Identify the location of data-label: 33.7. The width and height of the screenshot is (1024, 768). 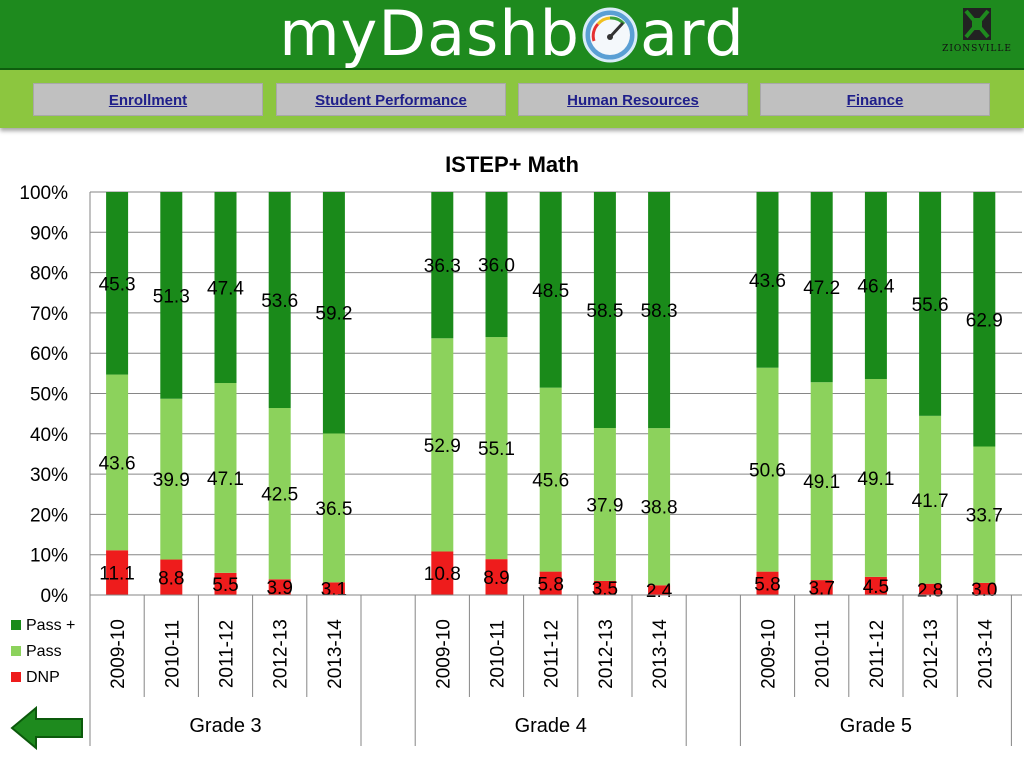
(984, 516).